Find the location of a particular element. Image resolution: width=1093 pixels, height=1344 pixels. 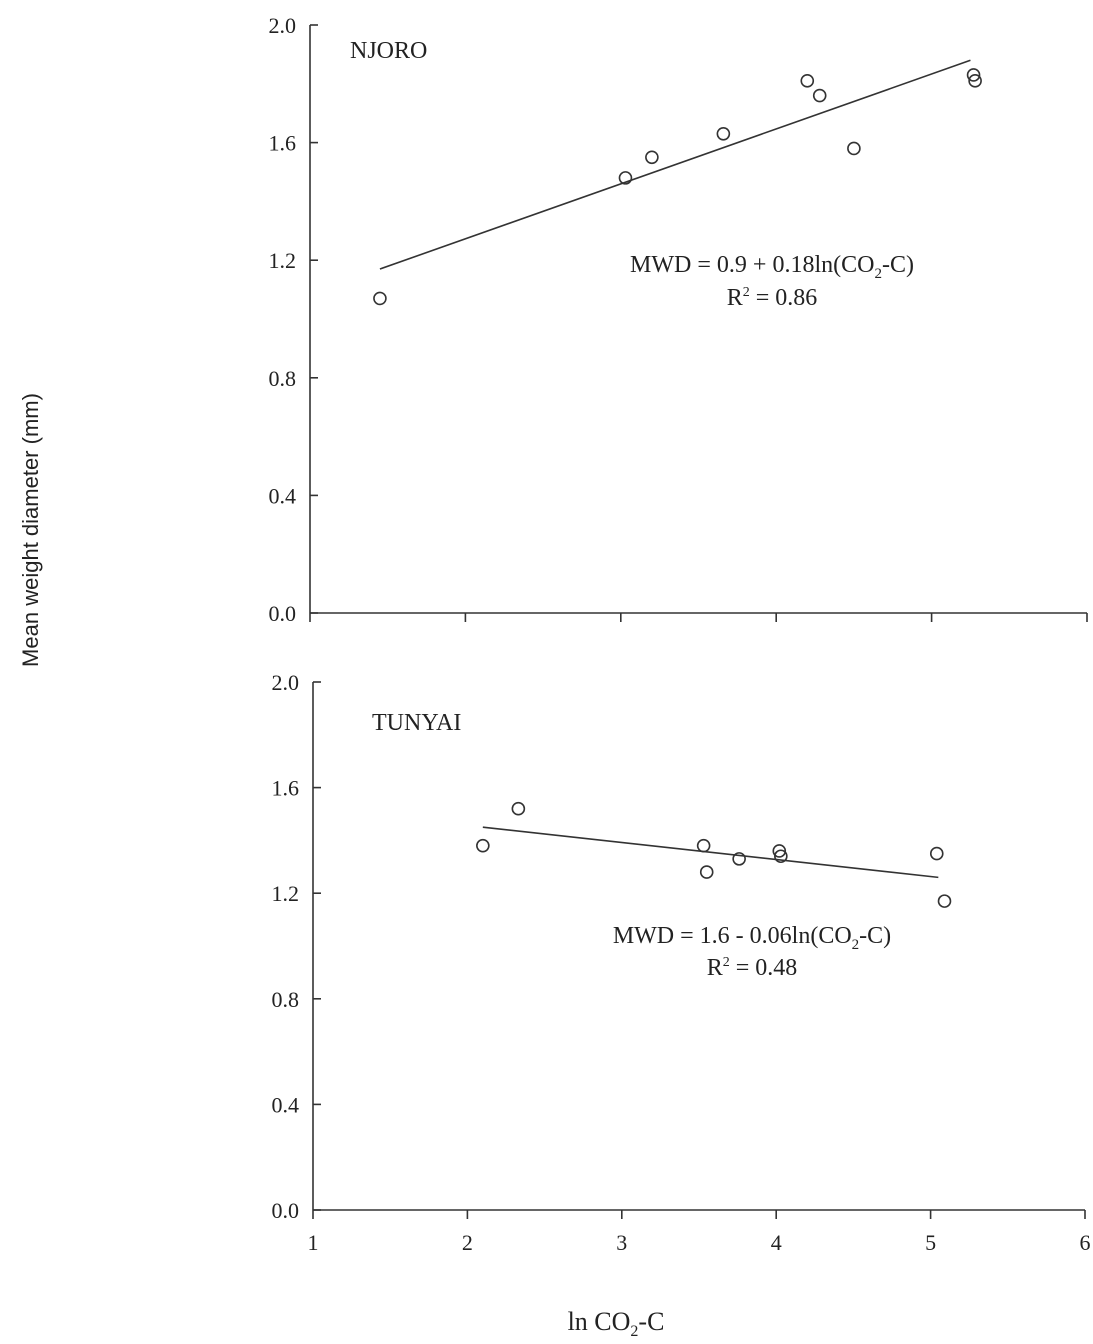

tunyai-r-squared-value: = 0.48 is located at coordinates (764, 968).